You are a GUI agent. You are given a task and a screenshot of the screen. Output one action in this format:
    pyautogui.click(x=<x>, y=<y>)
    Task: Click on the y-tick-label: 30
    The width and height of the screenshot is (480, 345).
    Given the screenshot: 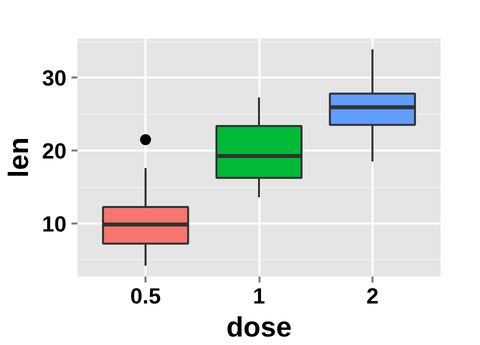 What is the action you would take?
    pyautogui.click(x=54, y=78)
    